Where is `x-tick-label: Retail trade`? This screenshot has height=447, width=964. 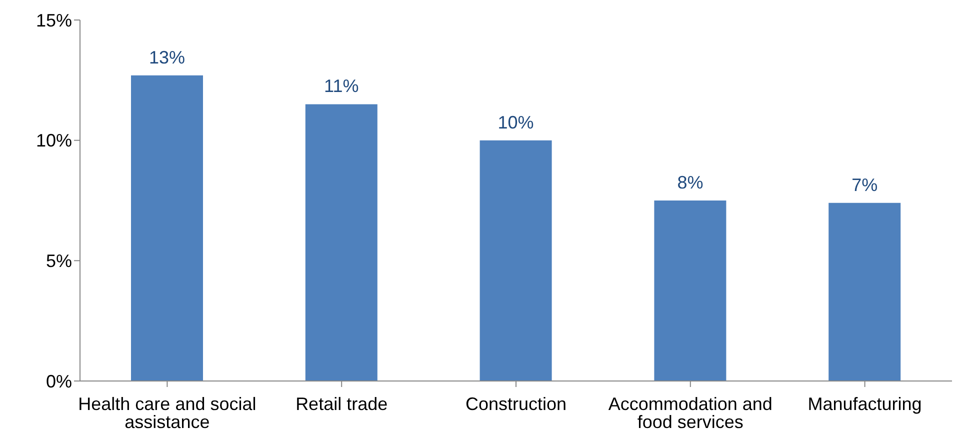 x-tick-label: Retail trade is located at coordinates (342, 404).